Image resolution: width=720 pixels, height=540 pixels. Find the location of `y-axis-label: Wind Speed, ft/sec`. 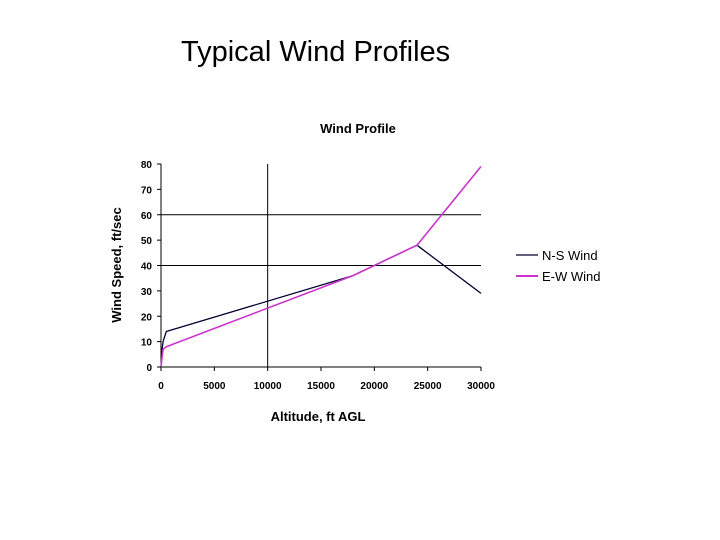

y-axis-label: Wind Speed, ft/sec is located at coordinates (116, 264).